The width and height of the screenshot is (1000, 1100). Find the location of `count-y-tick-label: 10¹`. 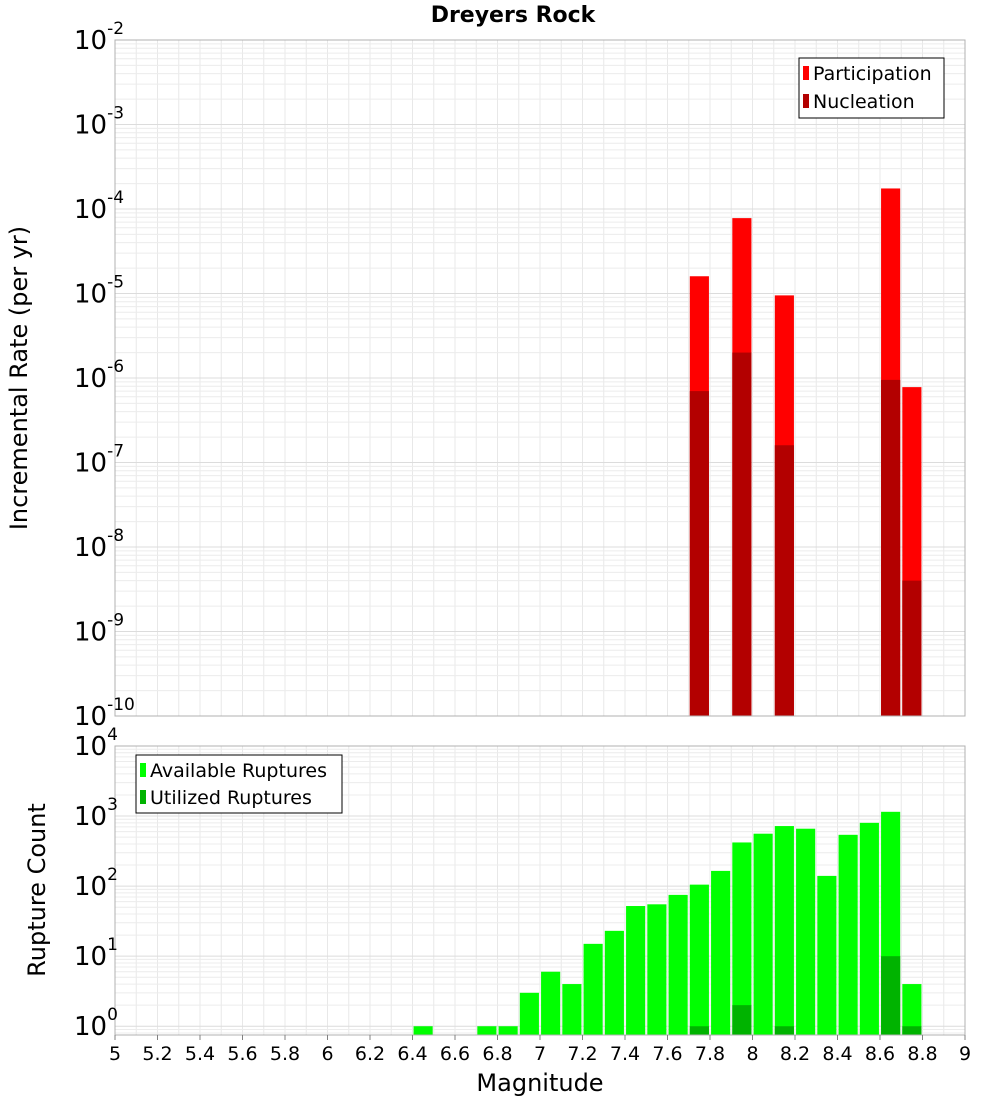

count-y-tick-label: 10¹ is located at coordinates (96, 953).